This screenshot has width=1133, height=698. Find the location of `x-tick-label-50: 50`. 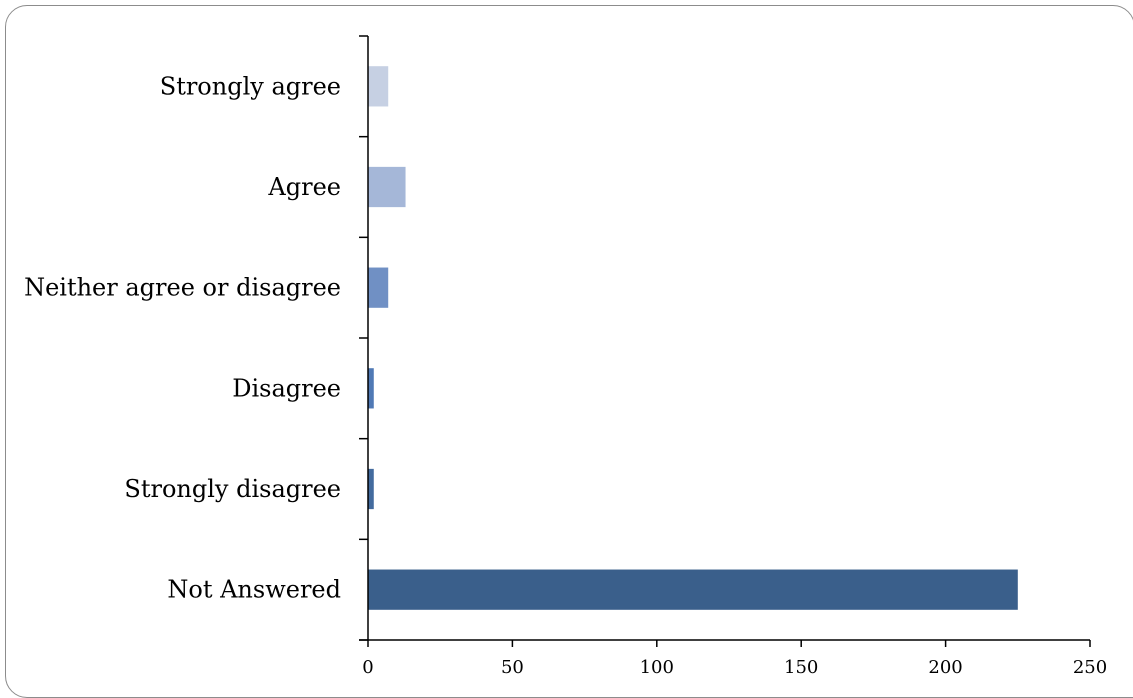

x-tick-label-50: 50 is located at coordinates (512, 667).